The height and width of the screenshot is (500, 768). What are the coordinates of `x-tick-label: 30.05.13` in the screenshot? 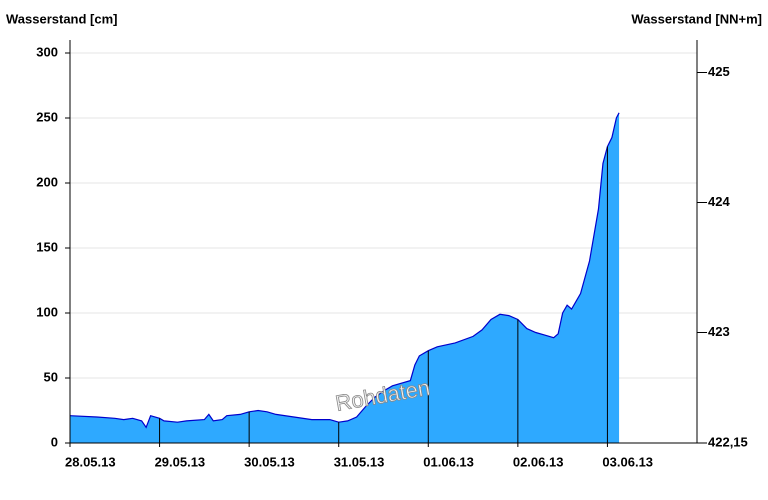 It's located at (269, 461).